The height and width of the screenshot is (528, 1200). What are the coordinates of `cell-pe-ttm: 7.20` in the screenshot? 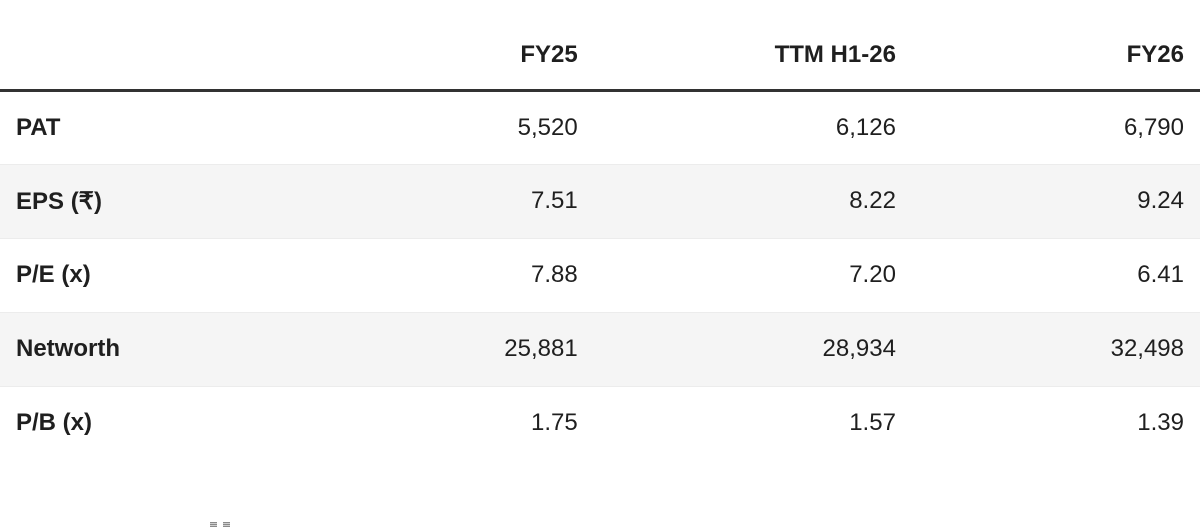 It's located at (872, 274).